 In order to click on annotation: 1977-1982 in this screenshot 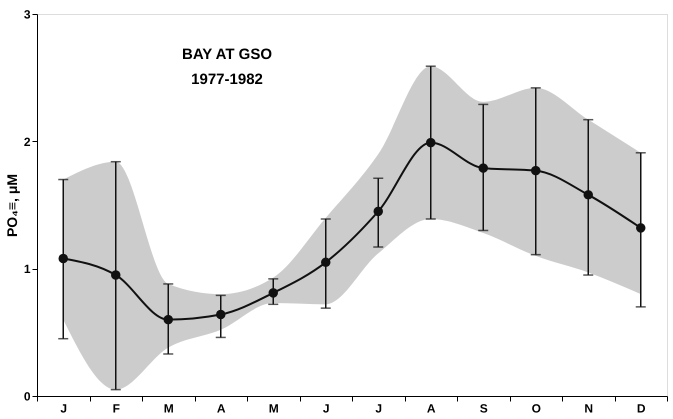, I will do `click(227, 79)`.